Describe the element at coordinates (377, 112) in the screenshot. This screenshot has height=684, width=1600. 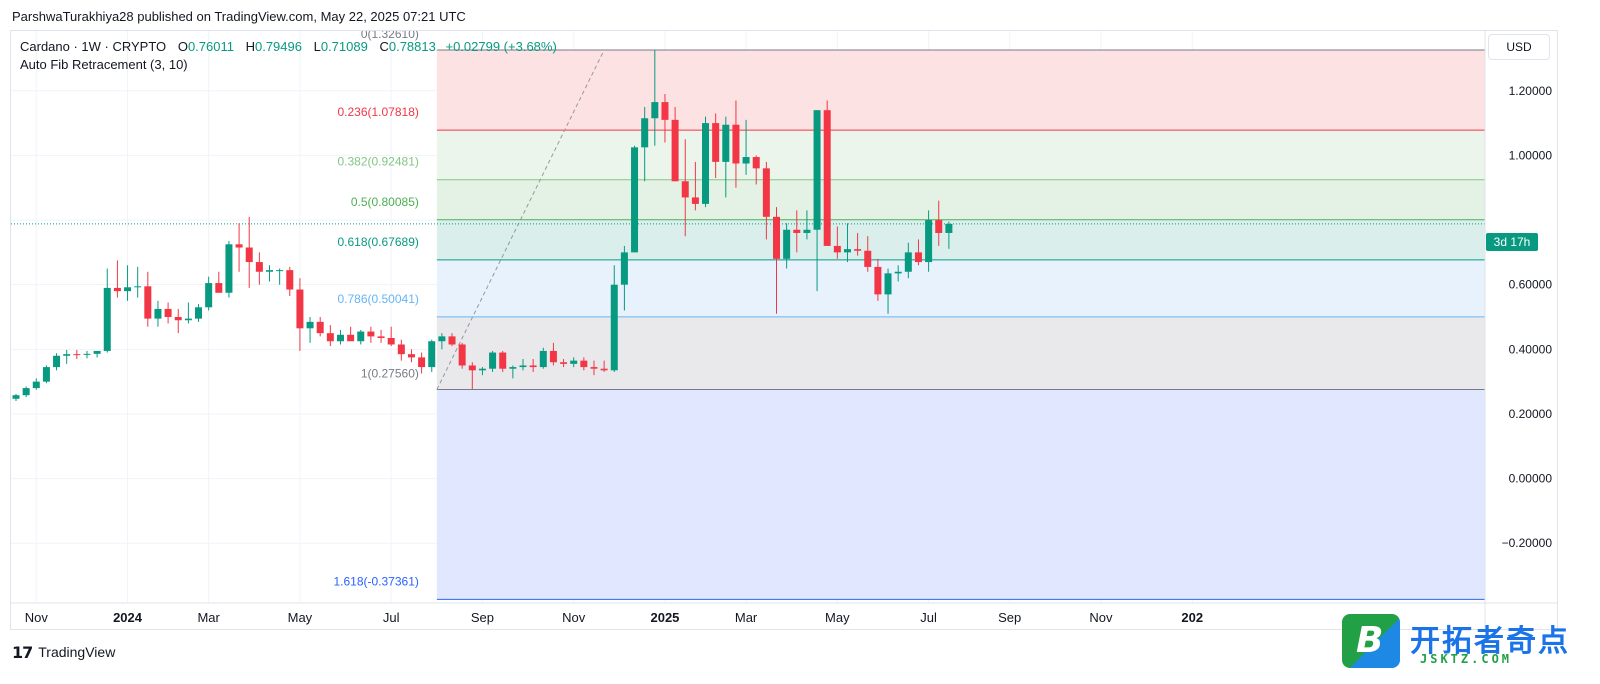
I see `fib-level-label: 0.236(1.07818)` at that location.